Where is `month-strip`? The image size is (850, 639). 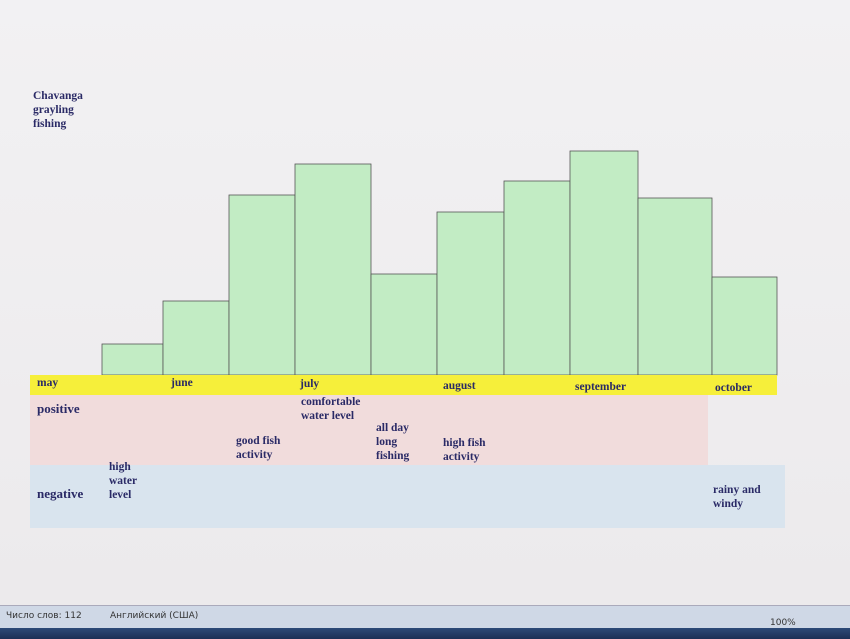
month-strip is located at coordinates (403, 385).